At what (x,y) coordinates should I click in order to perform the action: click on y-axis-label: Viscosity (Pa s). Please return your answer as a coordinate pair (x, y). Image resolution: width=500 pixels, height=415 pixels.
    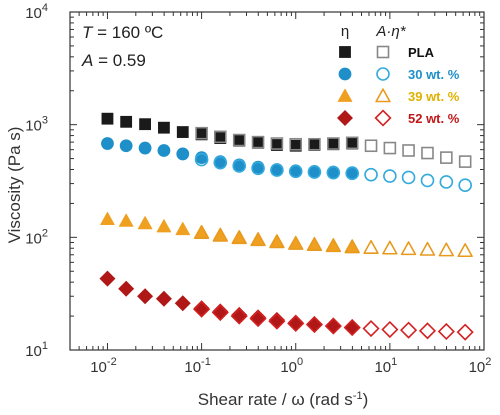
    Looking at the image, I should click on (14, 185).